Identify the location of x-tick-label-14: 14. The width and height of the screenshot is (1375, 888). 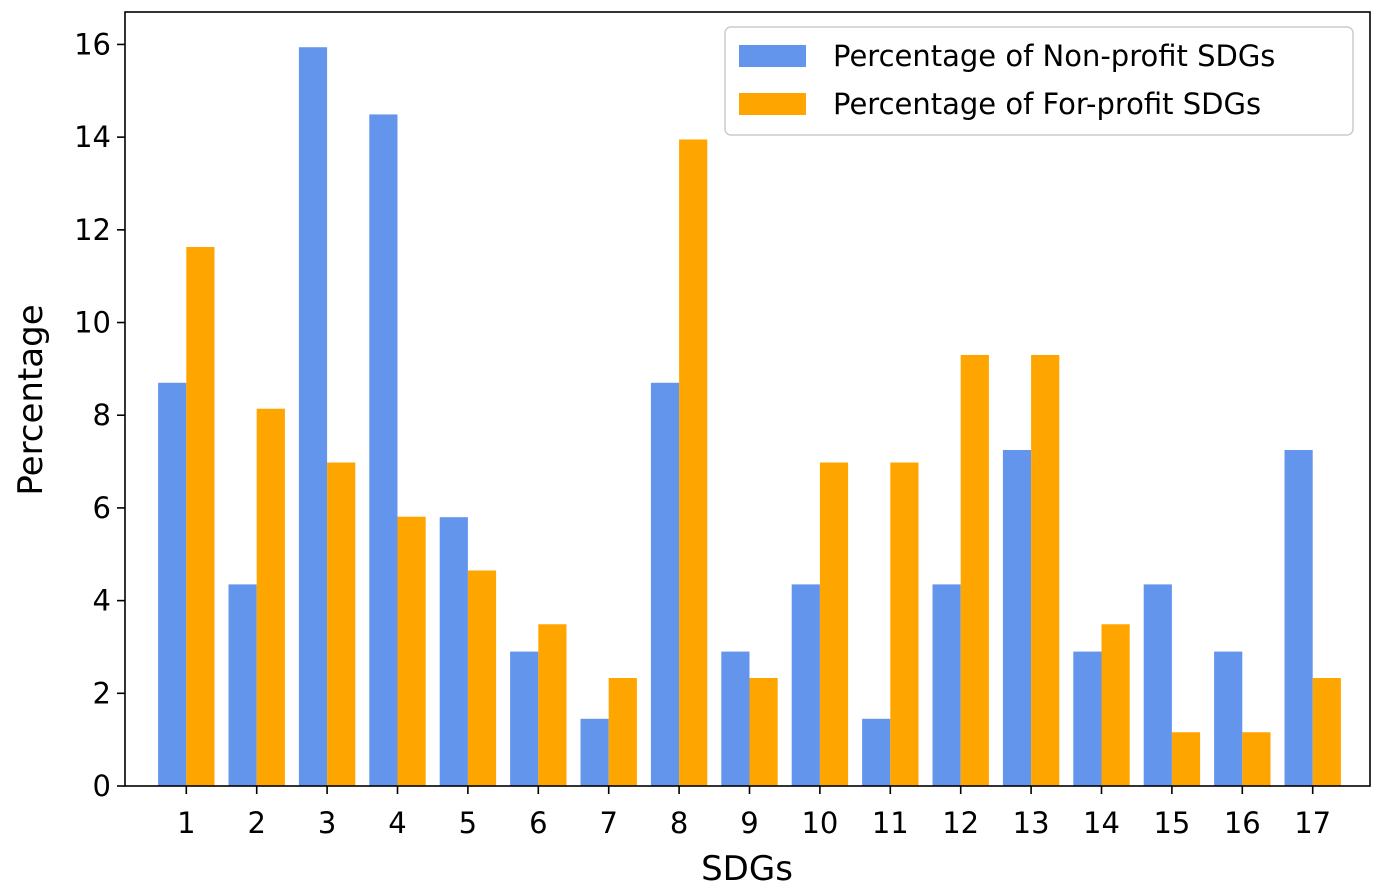
(1101, 823).